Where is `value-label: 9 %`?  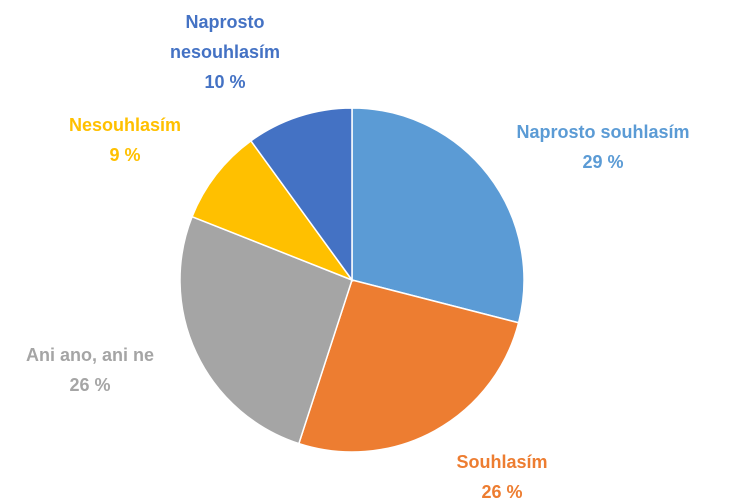 value-label: 9 % is located at coordinates (125, 155).